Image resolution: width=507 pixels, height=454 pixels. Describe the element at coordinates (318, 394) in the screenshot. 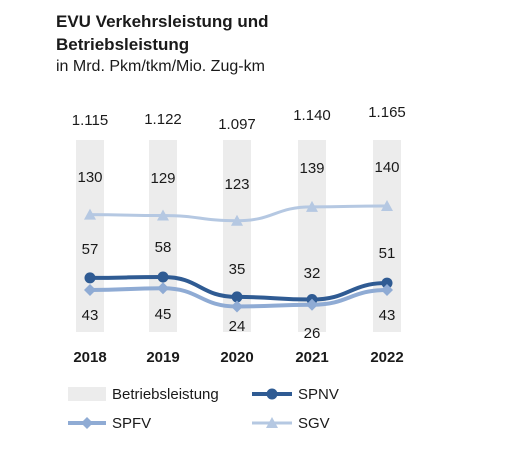

I see `legend-label-spnv: SPNV` at that location.